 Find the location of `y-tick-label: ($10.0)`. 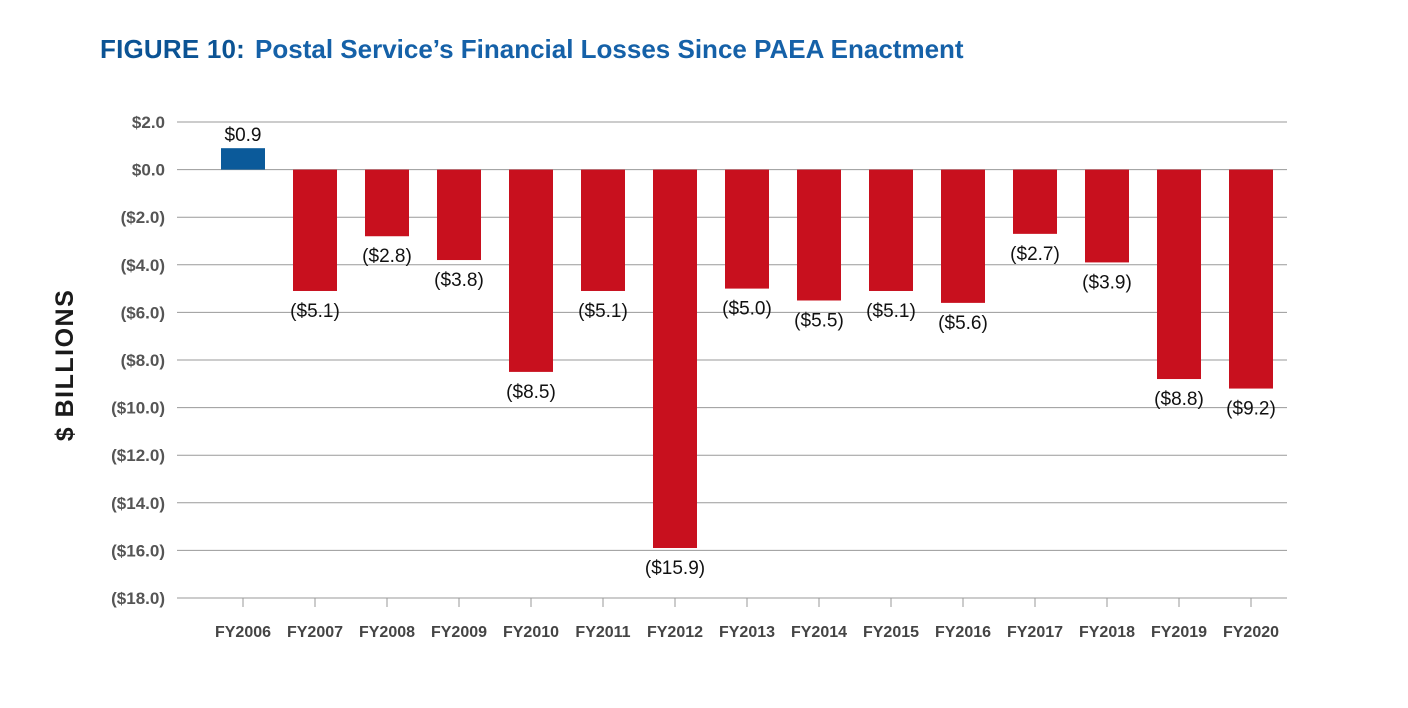

y-tick-label: ($10.0) is located at coordinates (138, 408).